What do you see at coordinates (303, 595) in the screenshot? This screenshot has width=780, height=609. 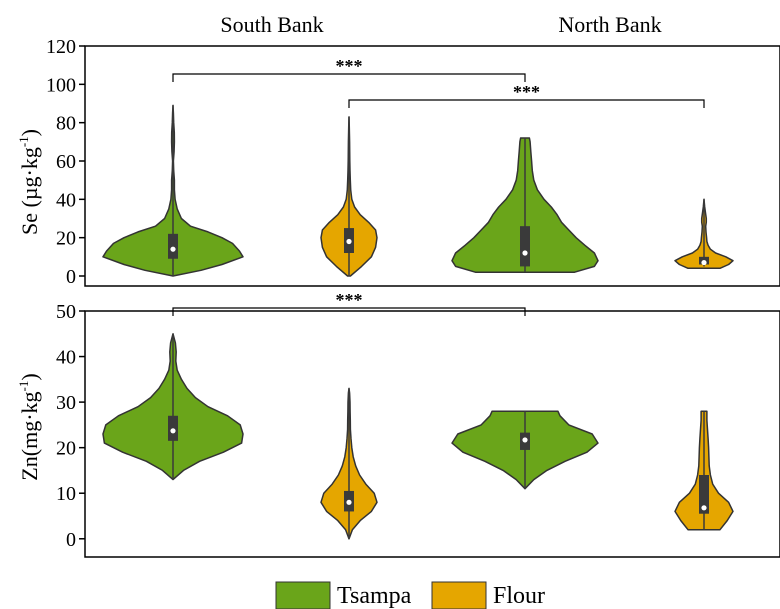 I see `legend-swatch-tsampa` at bounding box center [303, 595].